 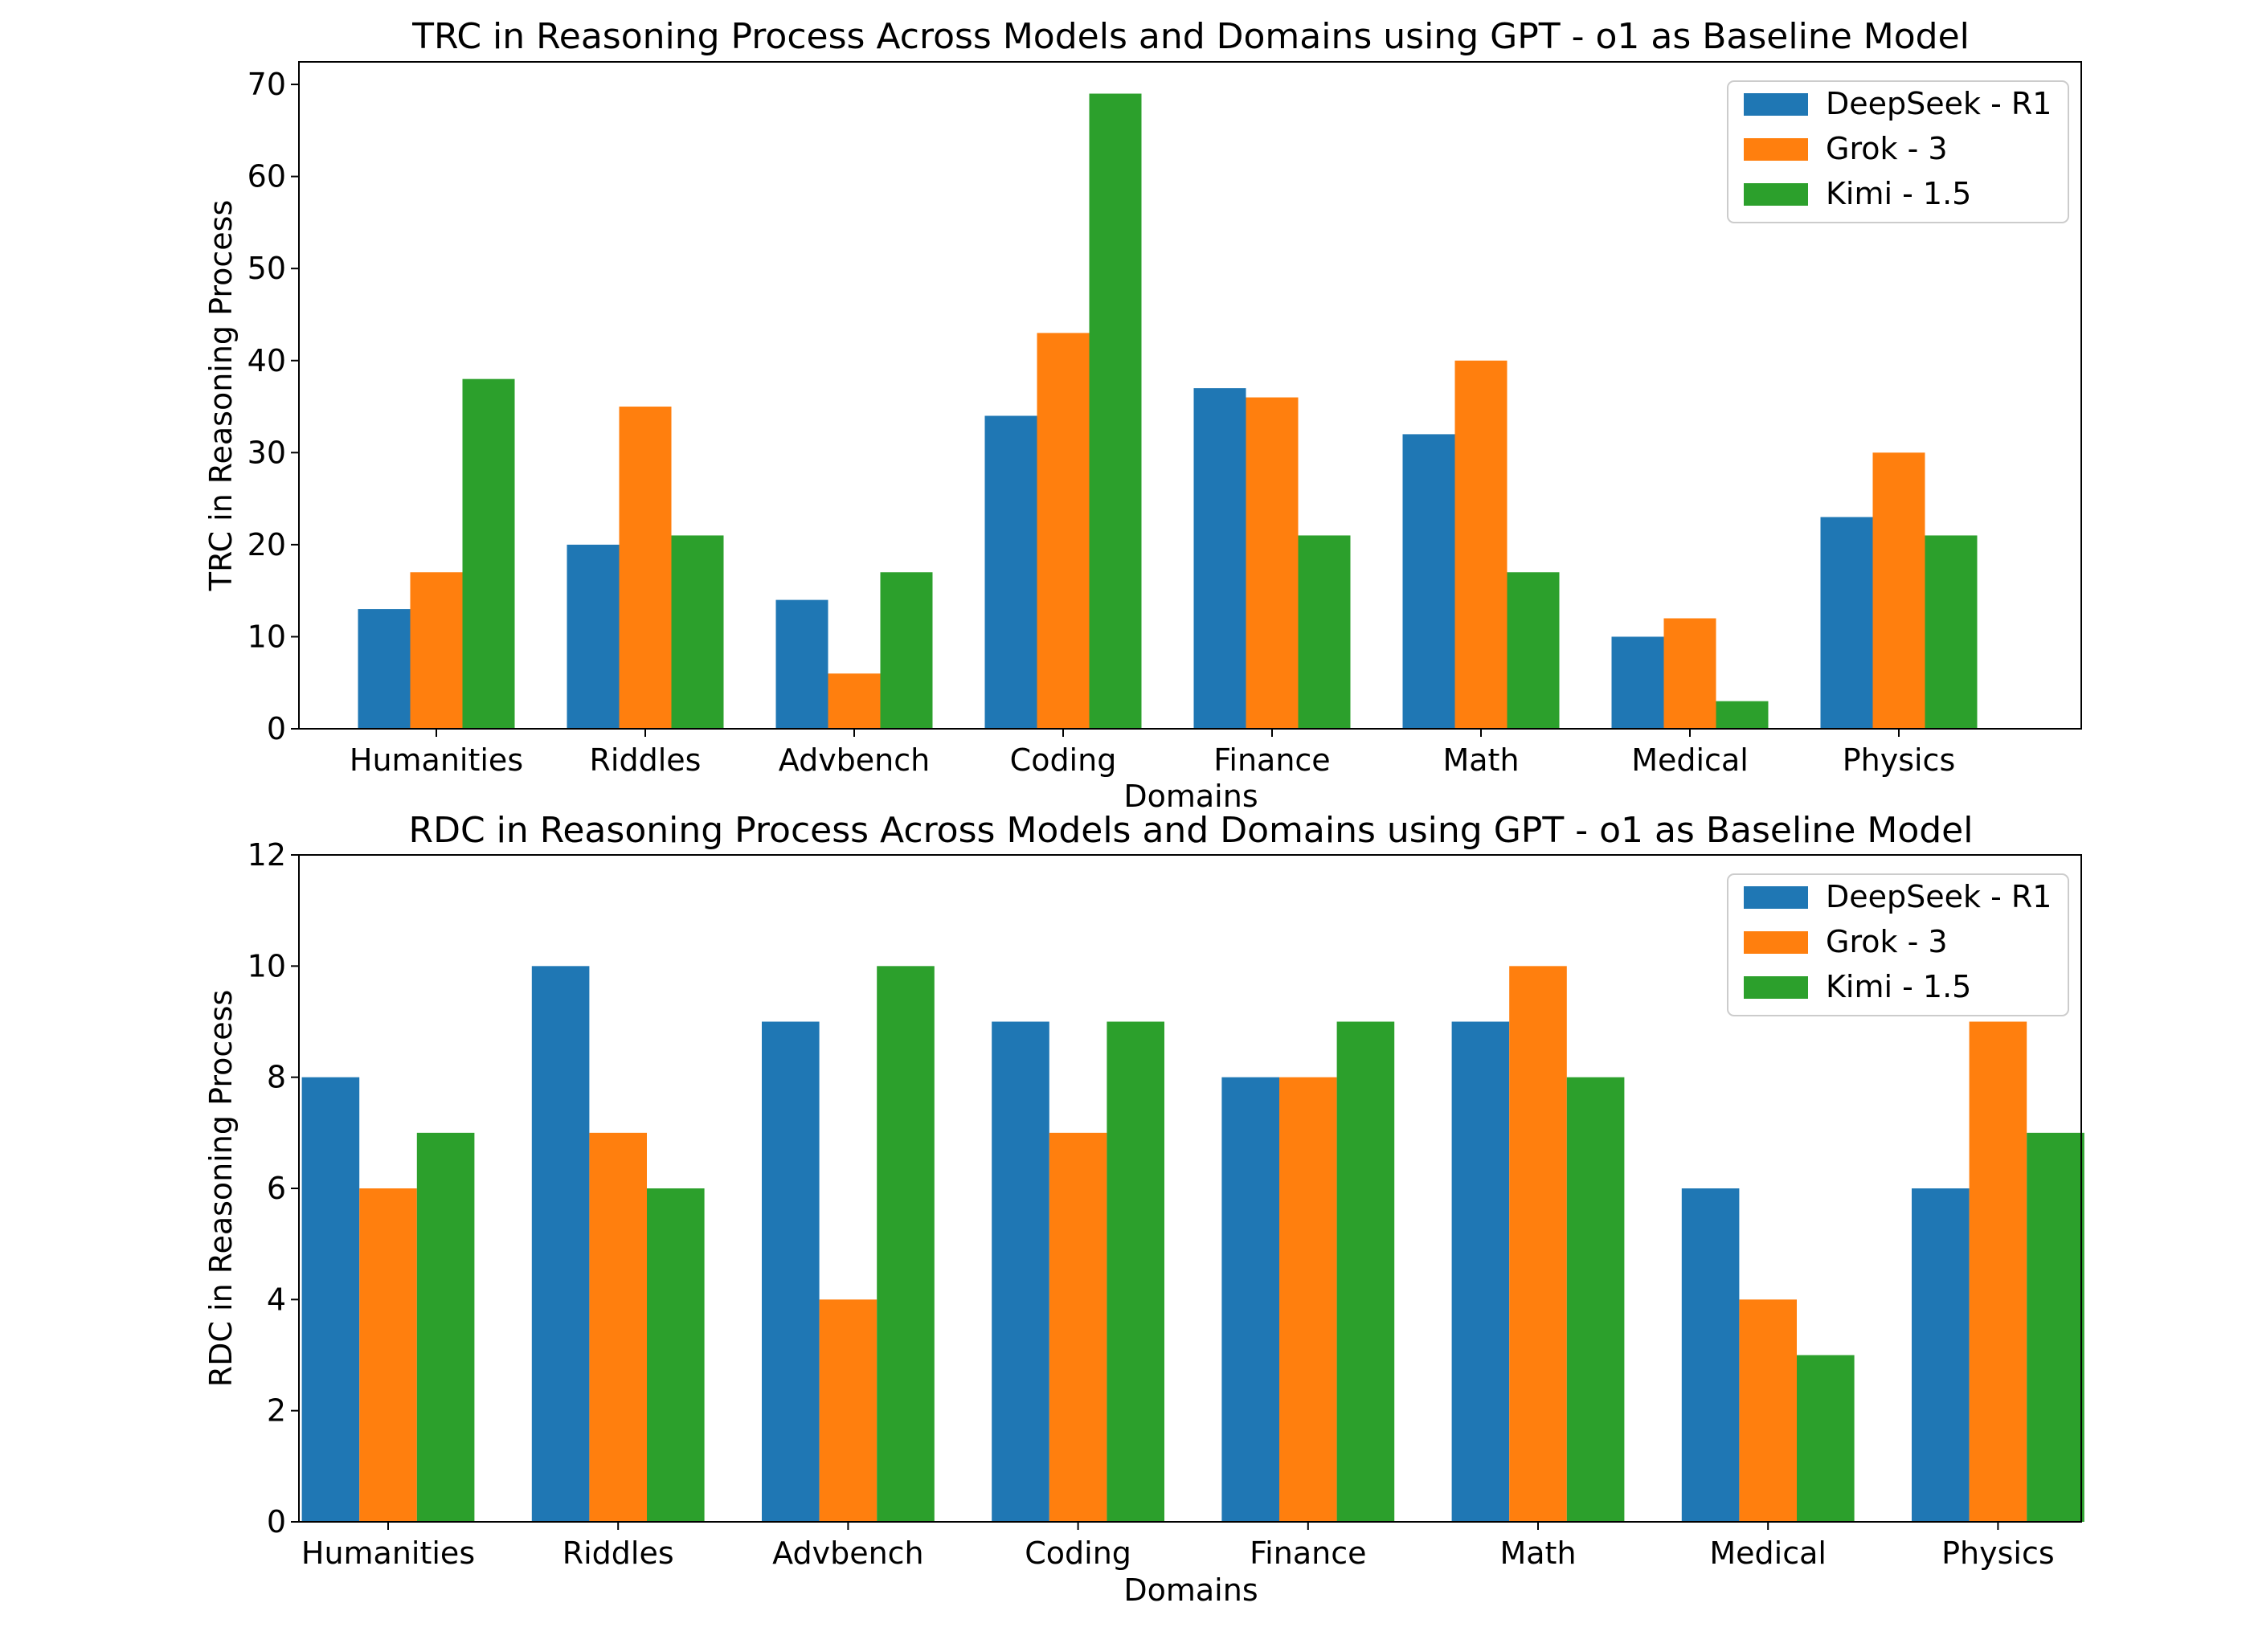 I want to click on y-tick-label: 70, so click(x=267, y=85).